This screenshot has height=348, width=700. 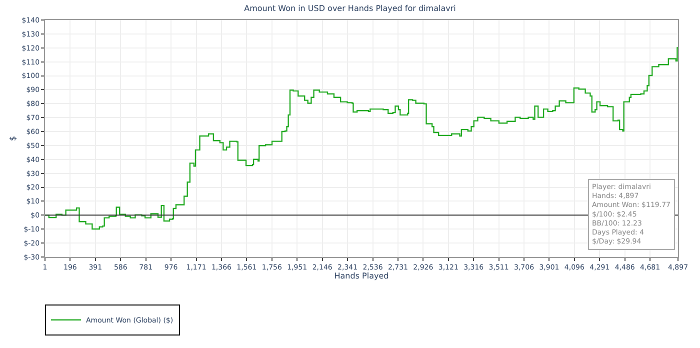 What do you see at coordinates (13, 139) in the screenshot?
I see `y-axis-title: $` at bounding box center [13, 139].